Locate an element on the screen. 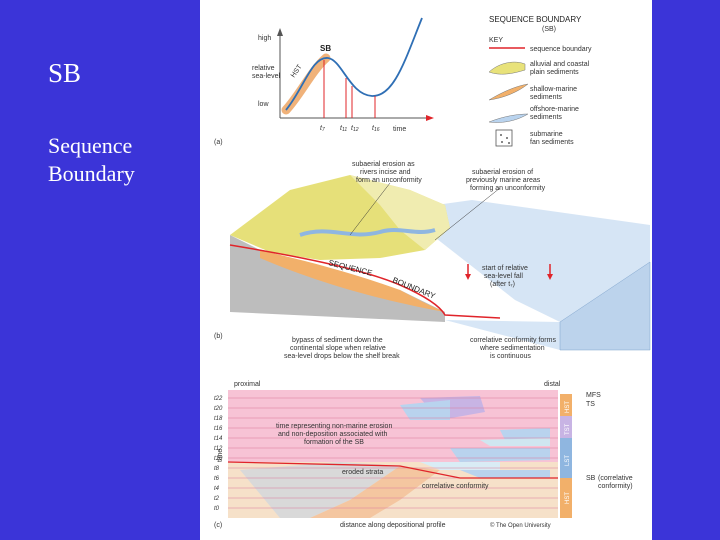  caption-right-3: is continuous is located at coordinates (510, 356).